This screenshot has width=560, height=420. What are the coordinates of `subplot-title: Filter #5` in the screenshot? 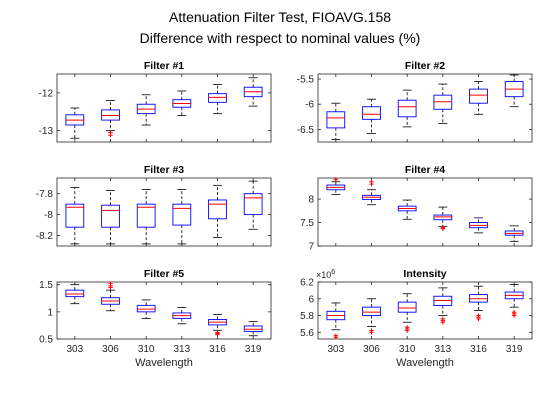 It's located at (164, 274).